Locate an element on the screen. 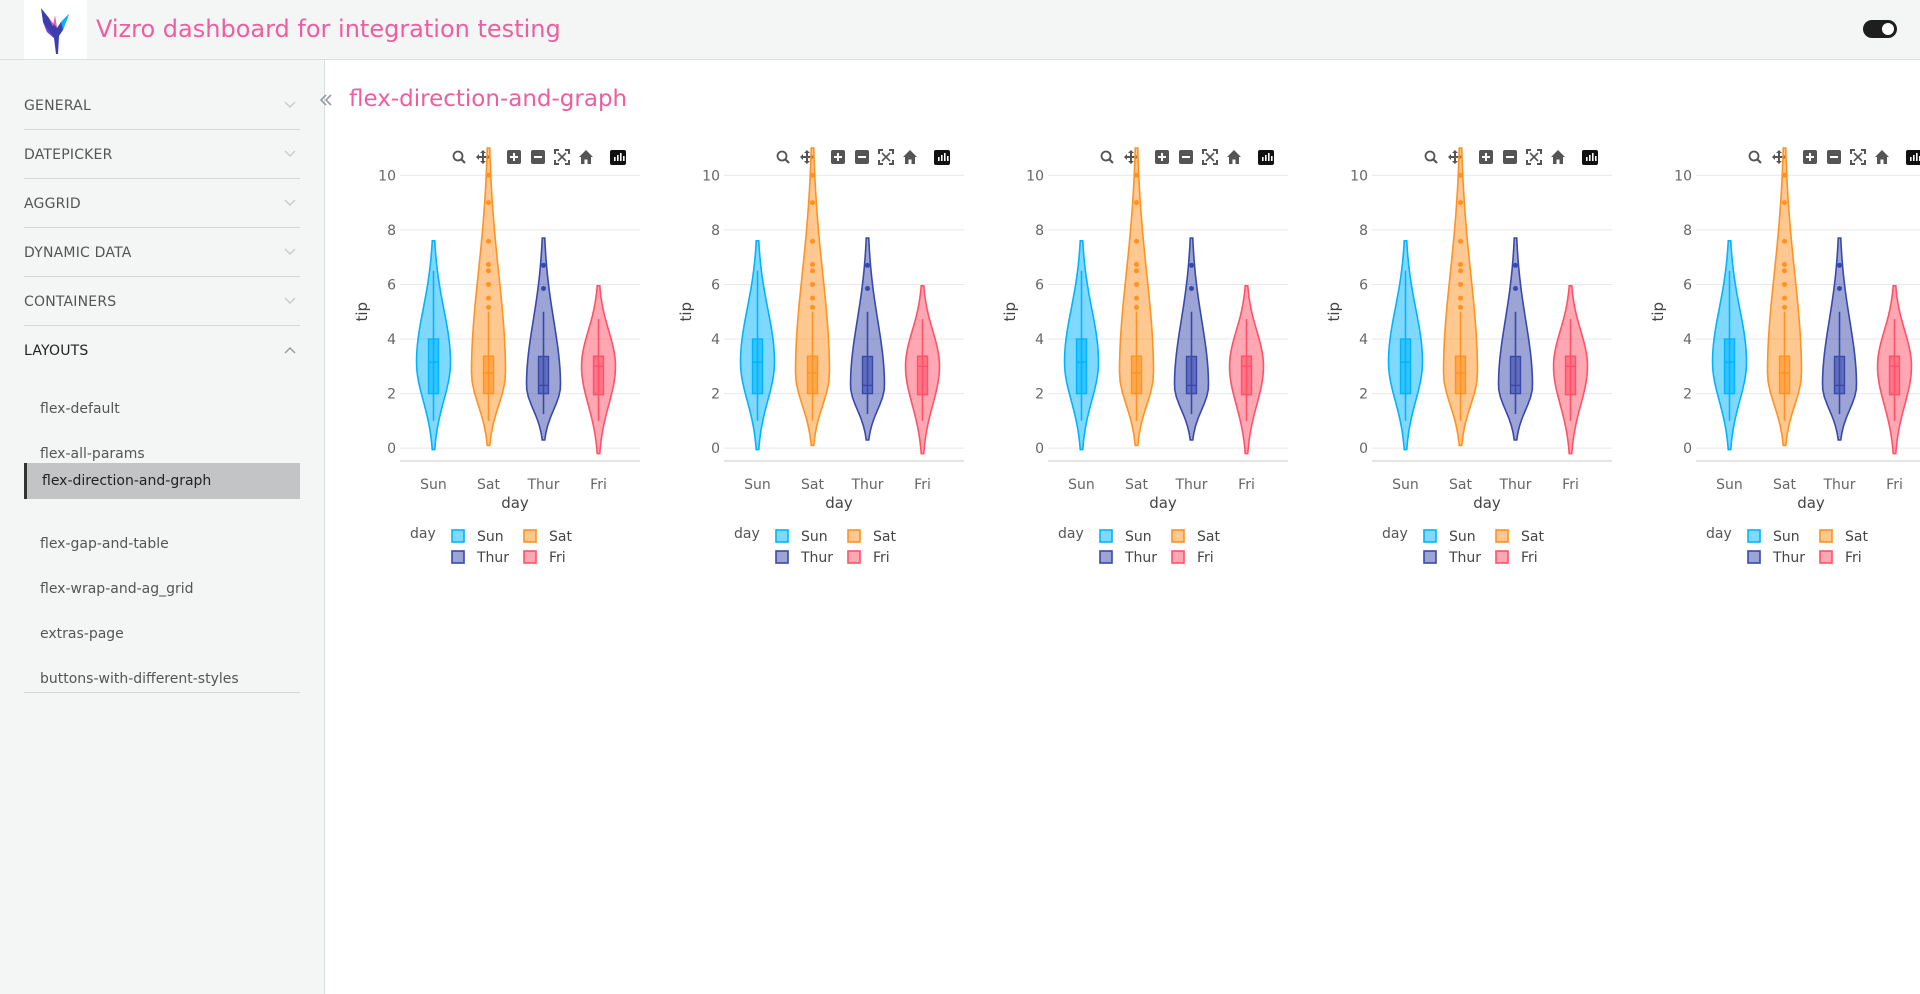 The image size is (1920, 994). nav-item-flex-direction-and-graph: flex-direction-and-graph is located at coordinates (162, 481).